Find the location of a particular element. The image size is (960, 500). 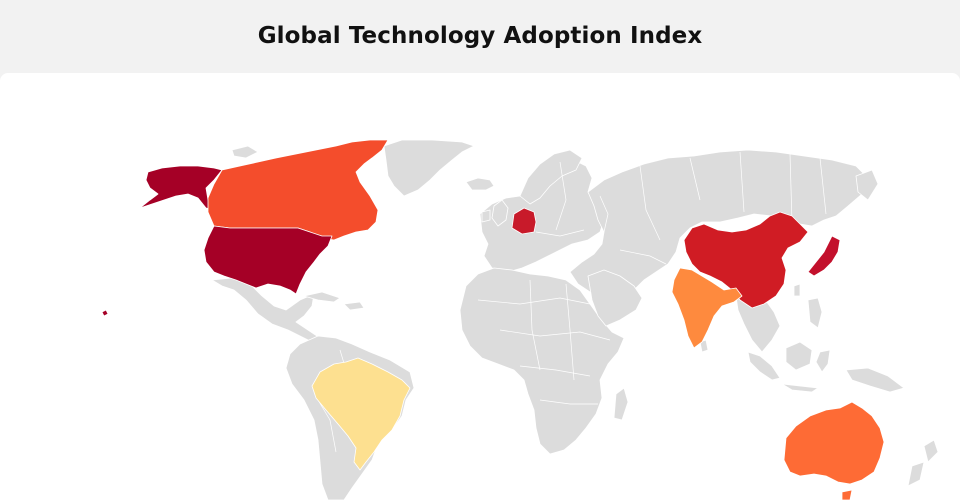

header: Global Technology Adoption Index is located at coordinates (480, 37).